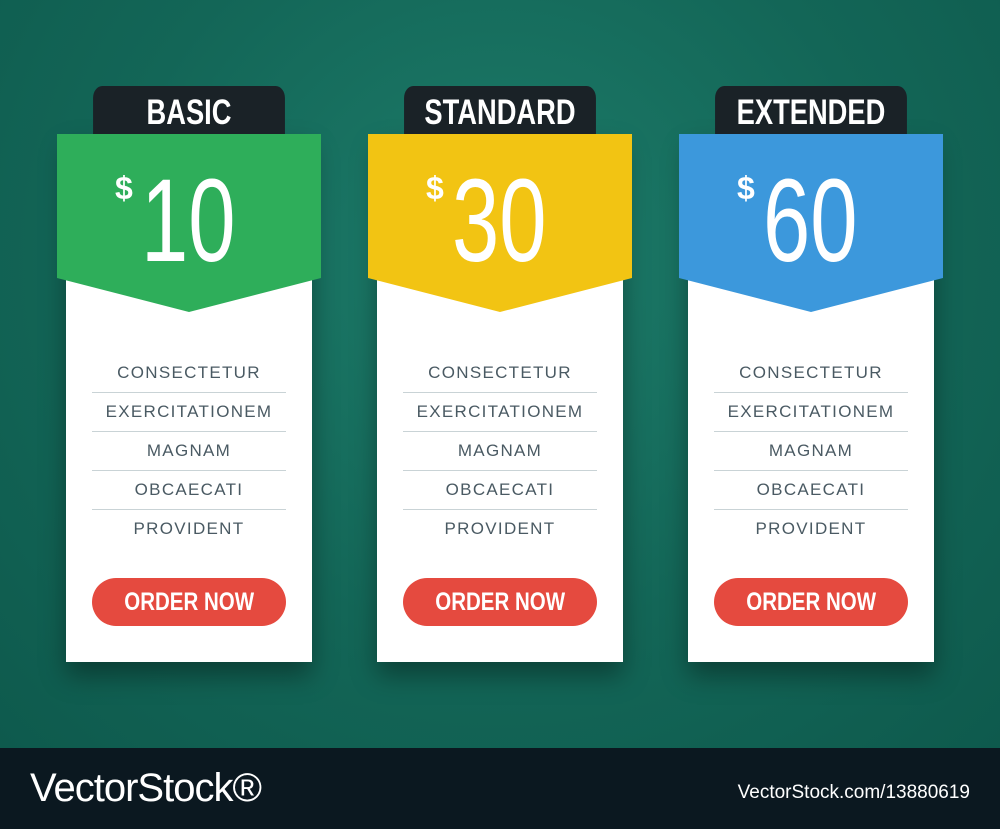  I want to click on price: $ 10, so click(189, 214).